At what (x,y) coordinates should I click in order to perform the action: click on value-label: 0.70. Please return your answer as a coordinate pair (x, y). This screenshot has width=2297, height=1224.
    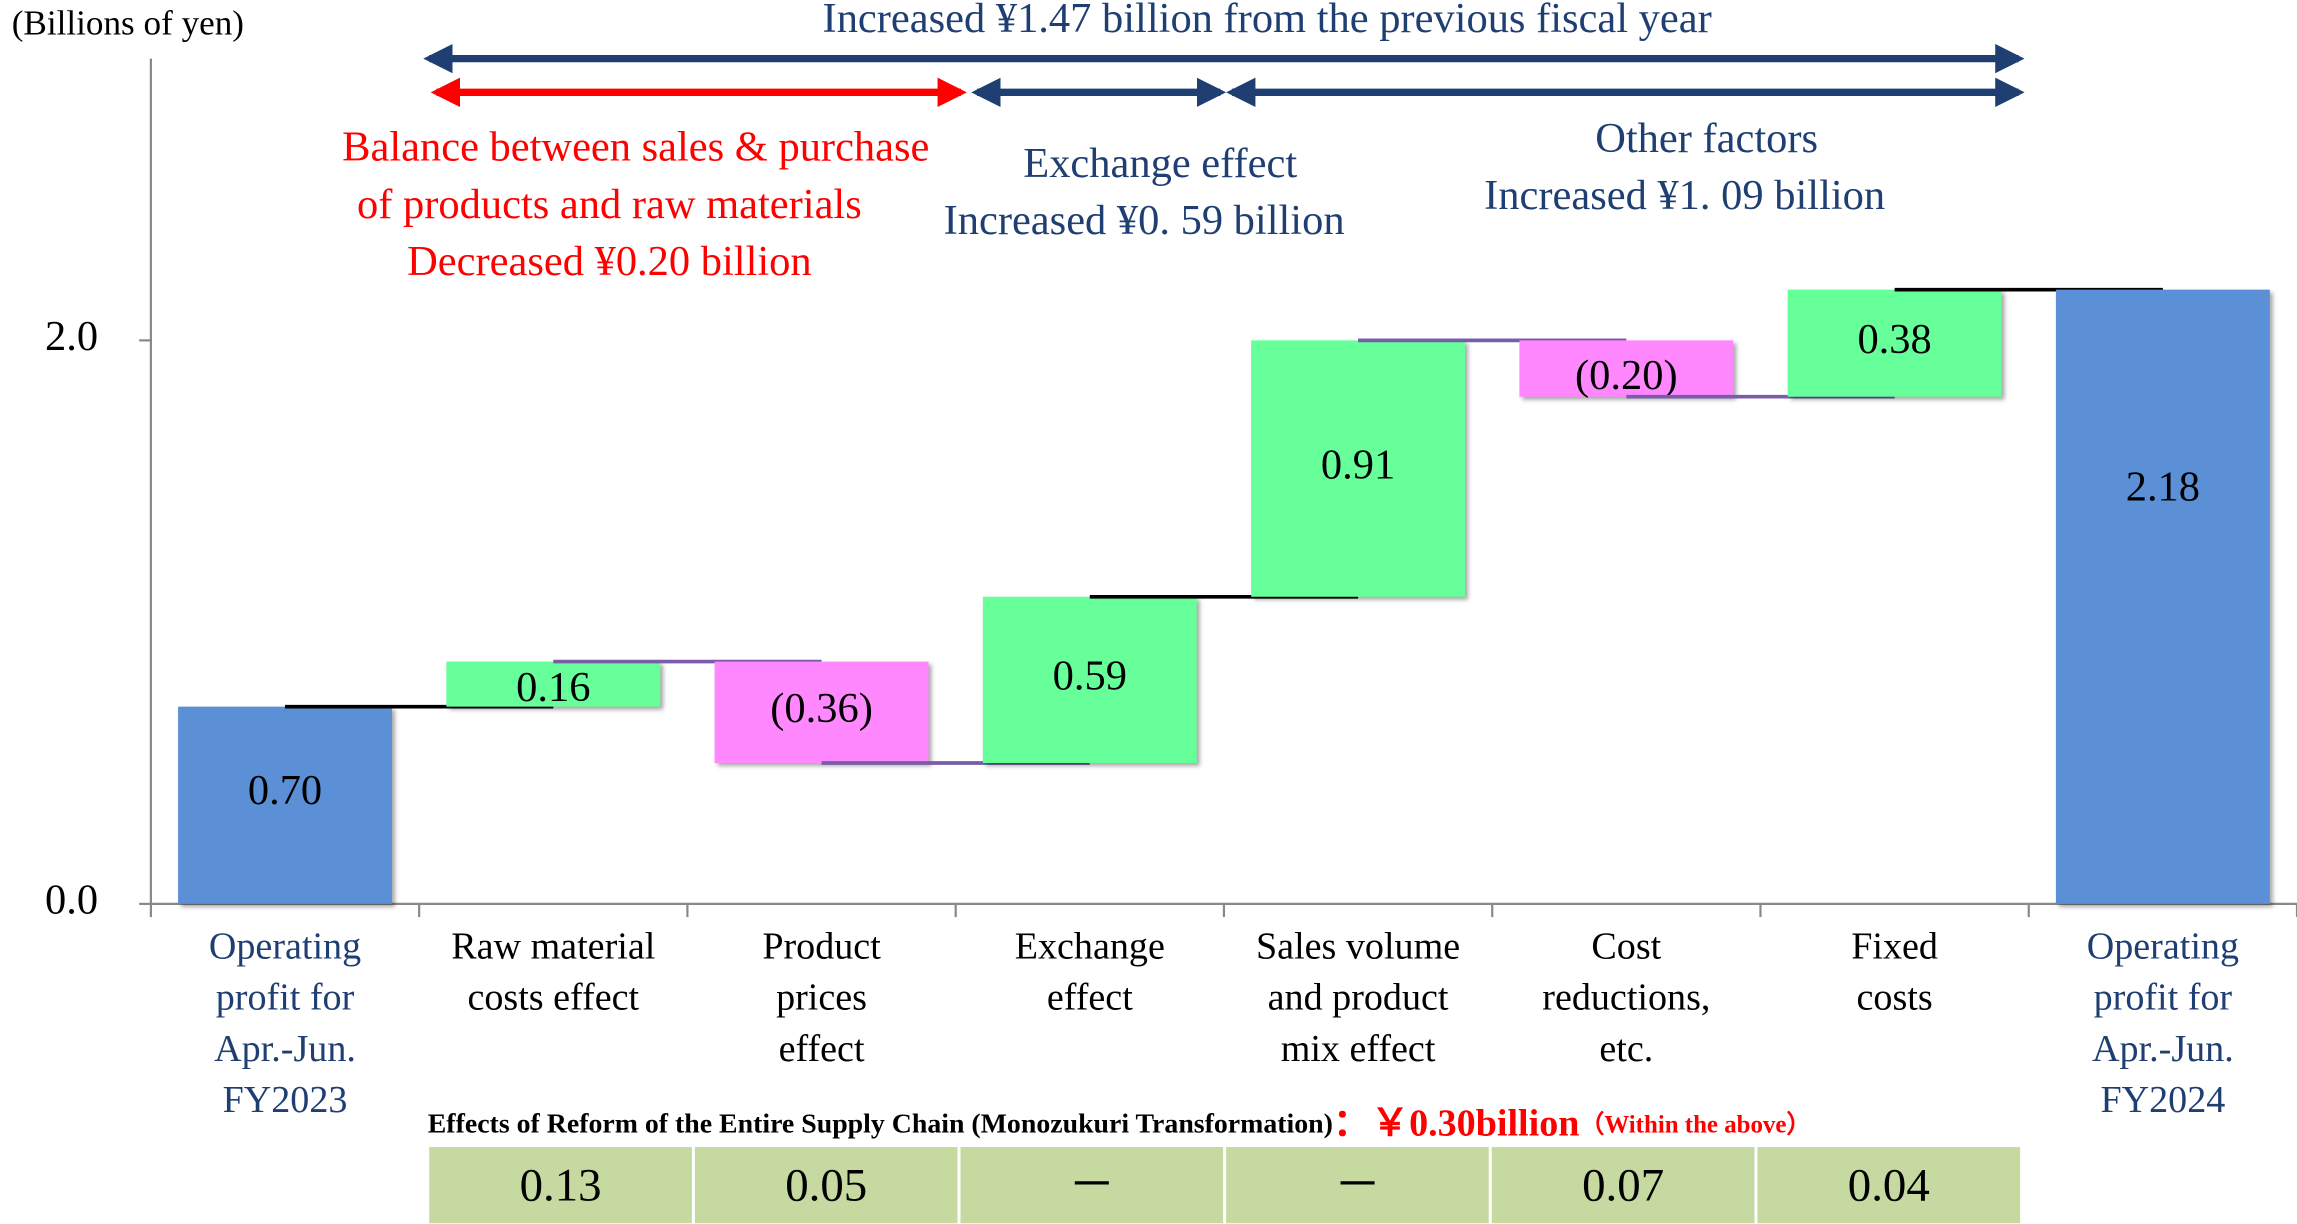
    Looking at the image, I should click on (285, 790).